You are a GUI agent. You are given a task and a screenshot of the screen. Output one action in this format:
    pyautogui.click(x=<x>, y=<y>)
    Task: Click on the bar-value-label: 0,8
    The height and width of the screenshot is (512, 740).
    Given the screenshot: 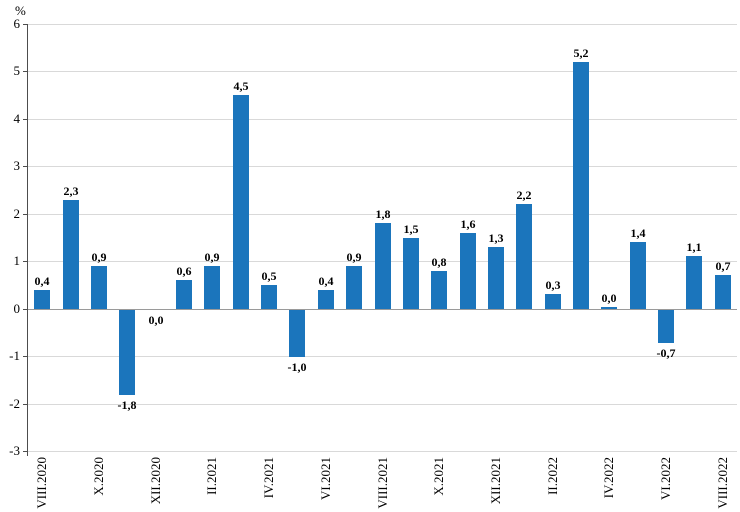 What is the action you would take?
    pyautogui.click(x=439, y=262)
    